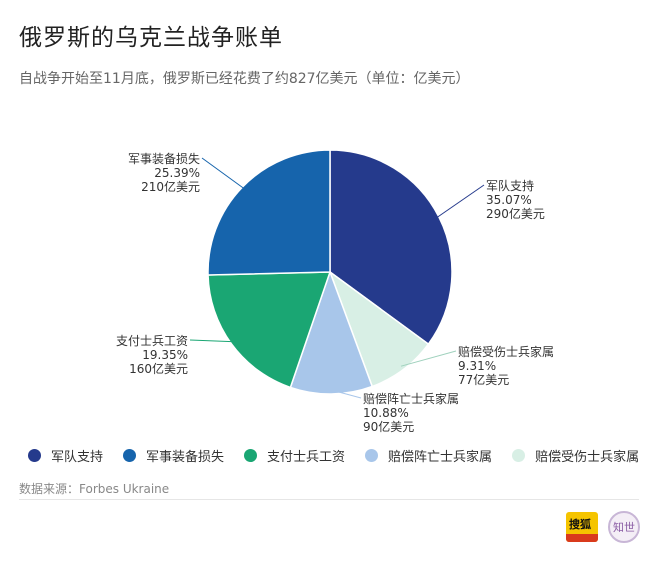 The width and height of the screenshot is (660, 561). What do you see at coordinates (411, 398) in the screenshot?
I see `slice-label: 赔偿阵亡士兵家属` at bounding box center [411, 398].